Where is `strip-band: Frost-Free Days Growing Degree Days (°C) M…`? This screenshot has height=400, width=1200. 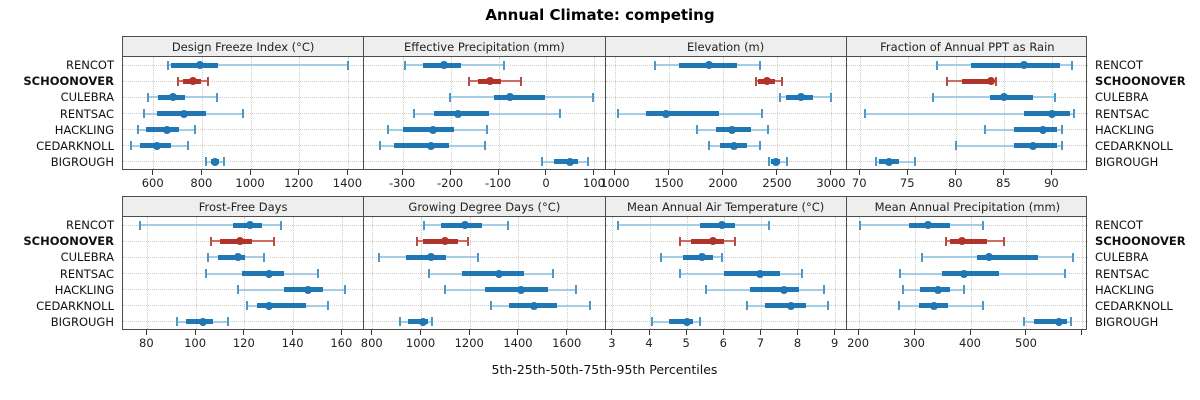
strip-band: Frost-Free Days Growing Degree Days (°C) M… is located at coordinates (604, 206).